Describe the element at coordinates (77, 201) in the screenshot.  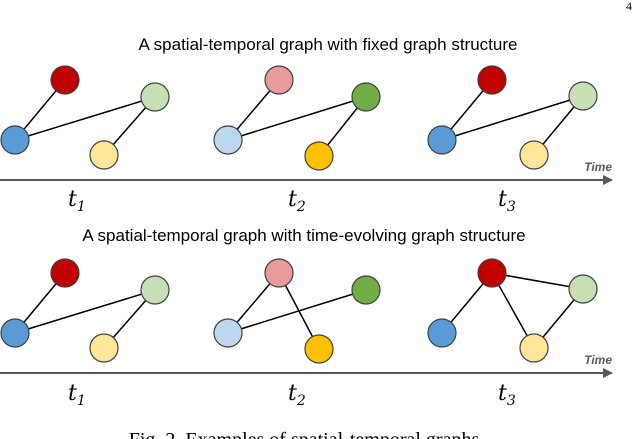
I see `row-1-label-t1: t1` at that location.